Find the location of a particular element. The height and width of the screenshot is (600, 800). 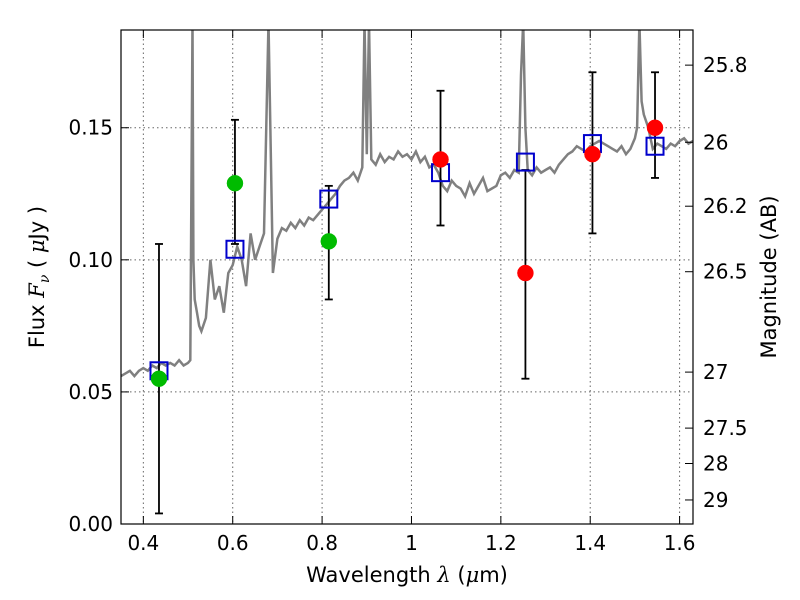

y2-tick-label: 28 is located at coordinates (715, 464).